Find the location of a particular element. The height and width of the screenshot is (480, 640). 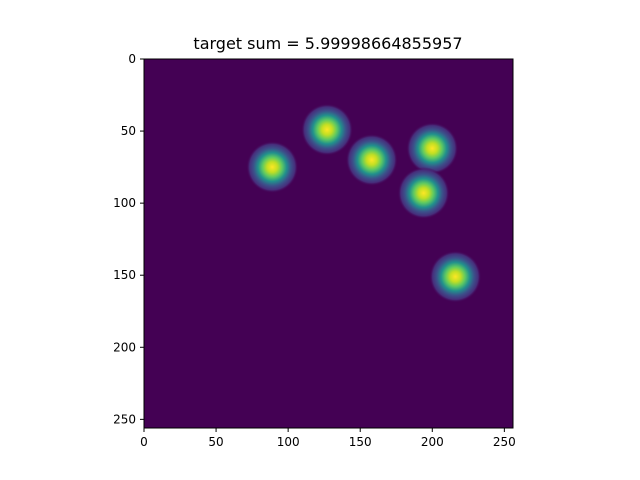

y-tick-label: 250 is located at coordinates (124, 419).